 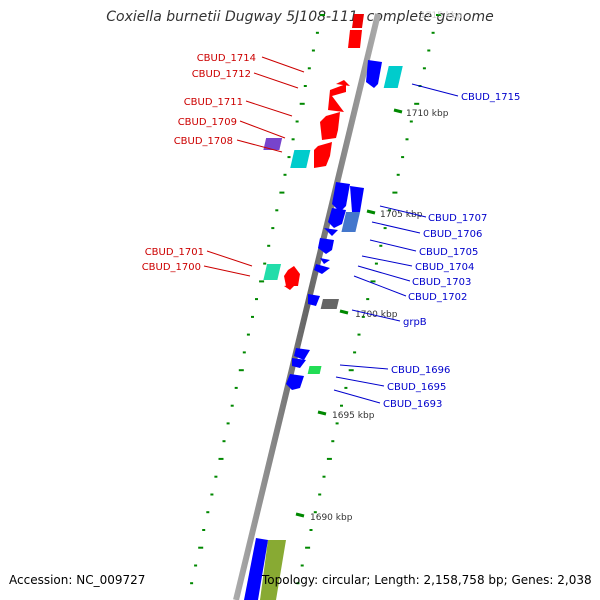 I want to click on gene-label: CBUD_1702, so click(x=437, y=297).